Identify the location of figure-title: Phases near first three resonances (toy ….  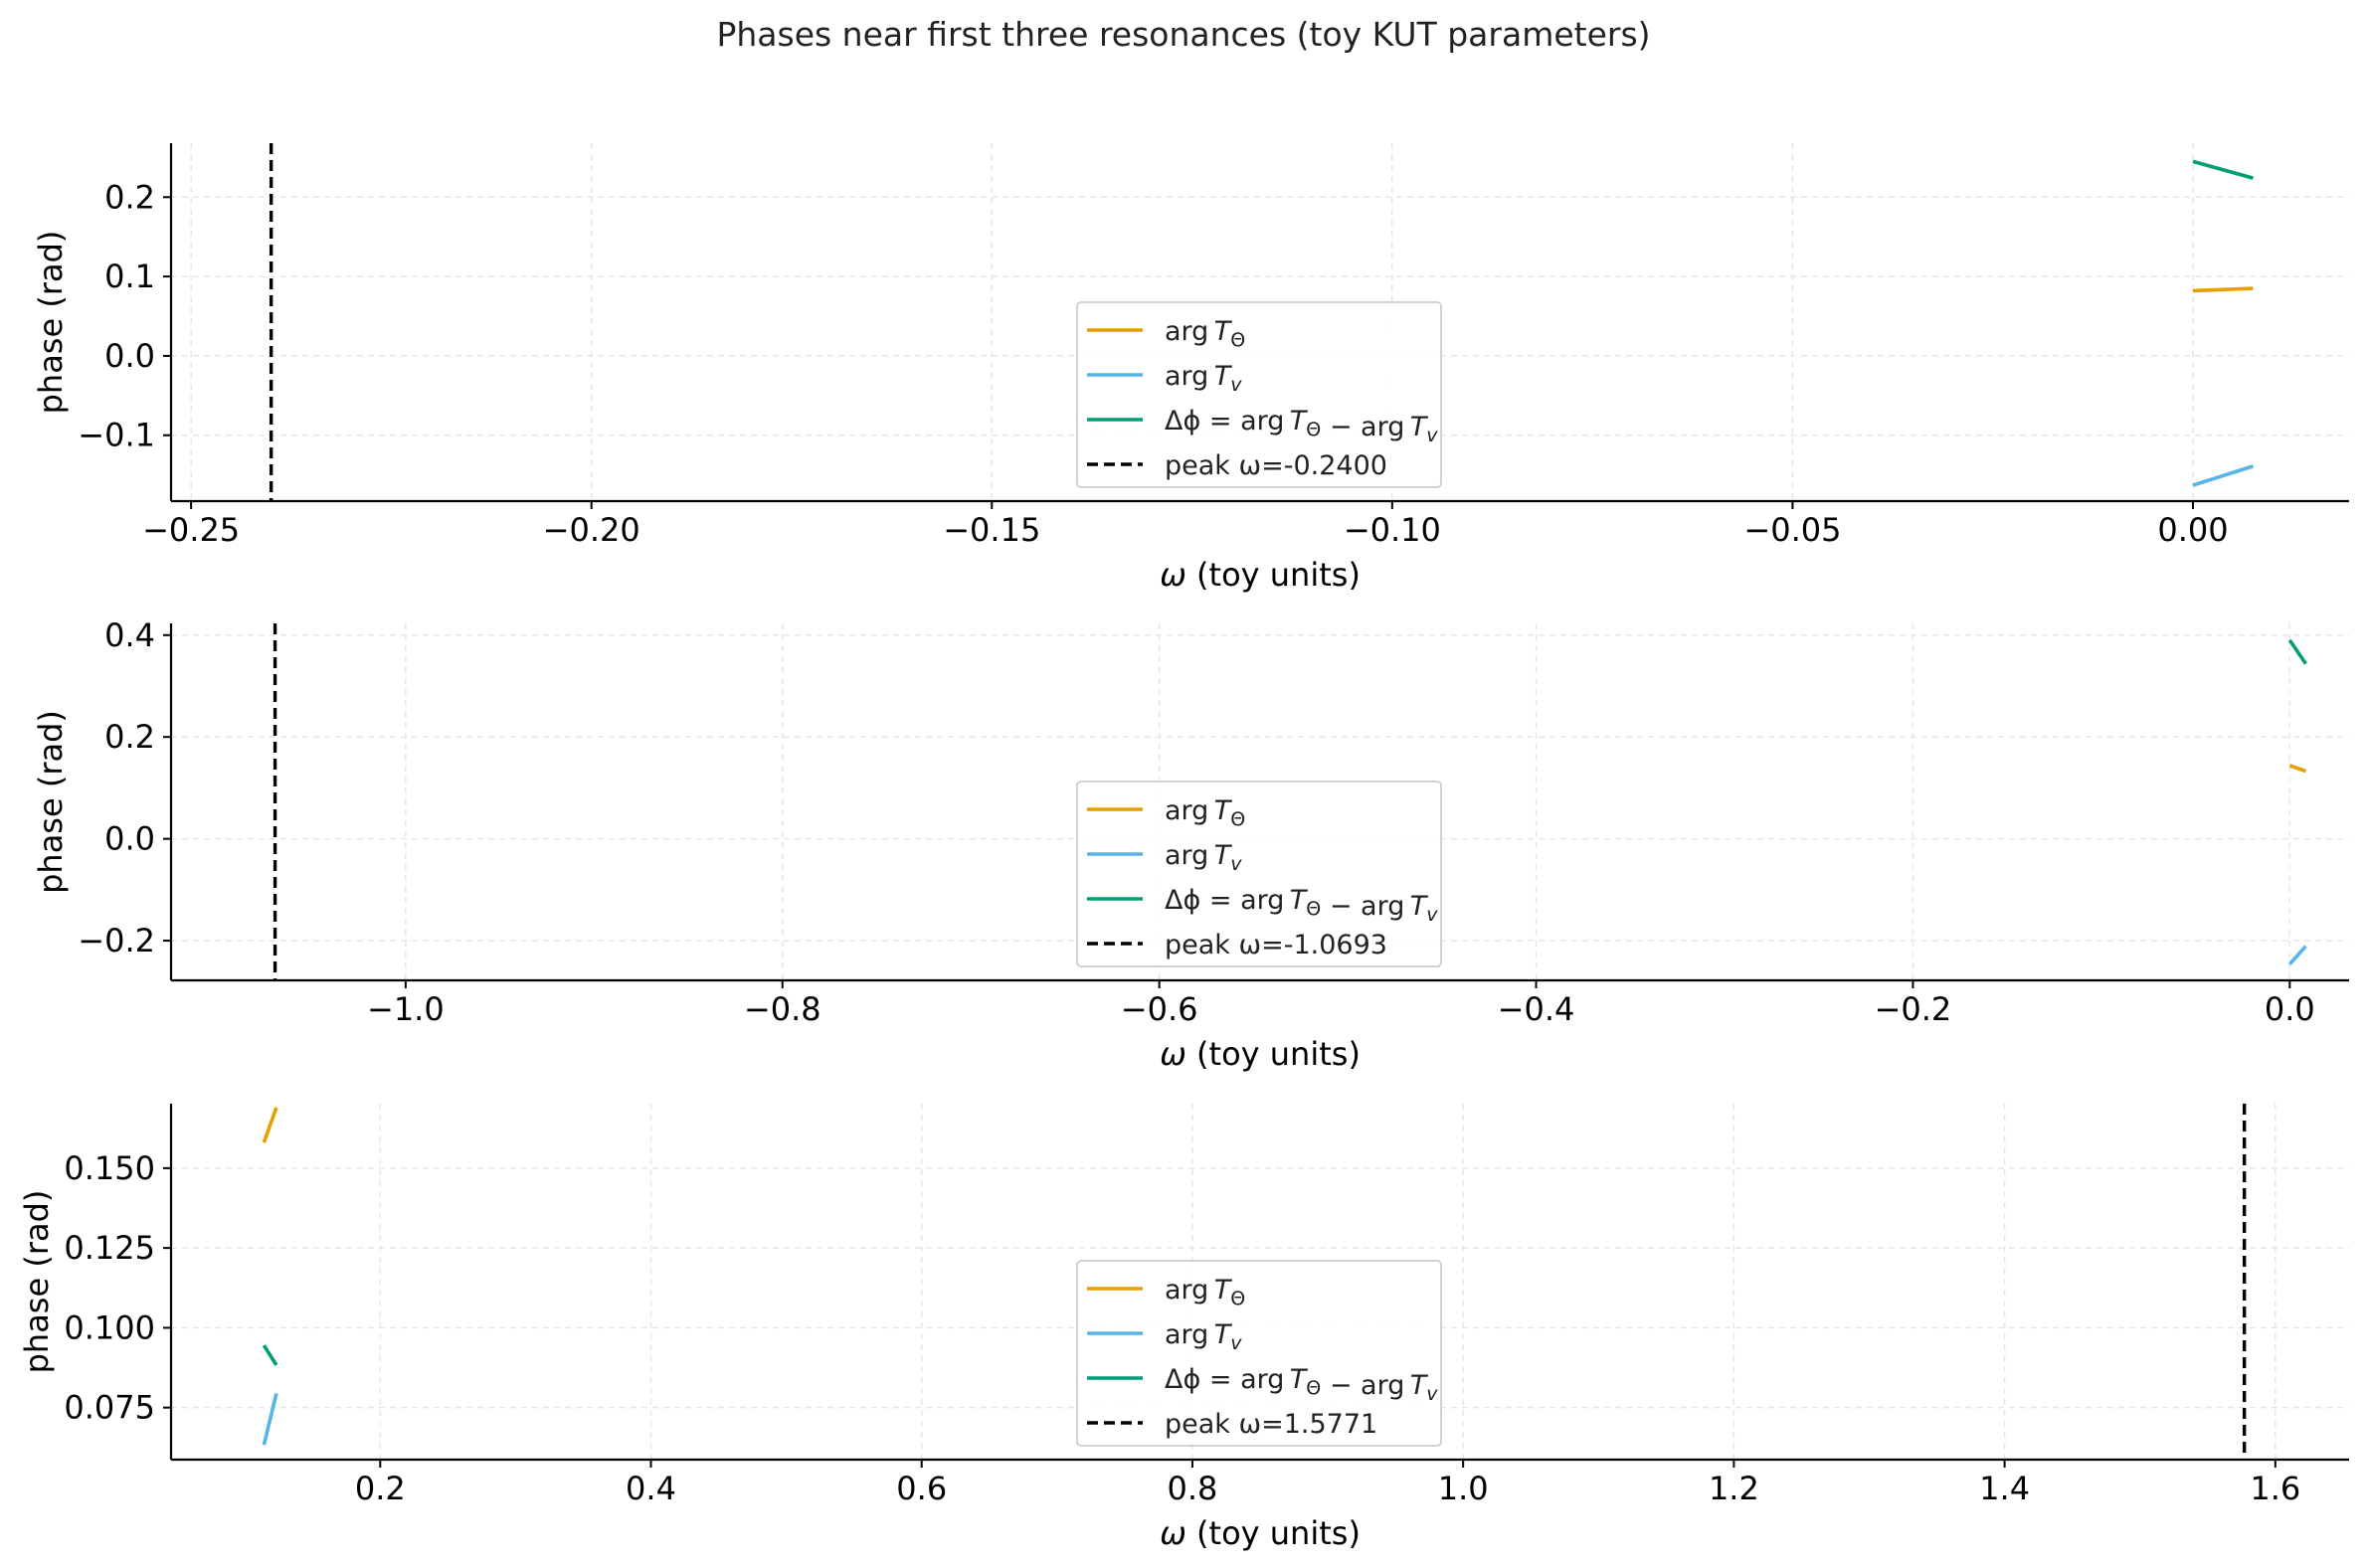
(1183, 34).